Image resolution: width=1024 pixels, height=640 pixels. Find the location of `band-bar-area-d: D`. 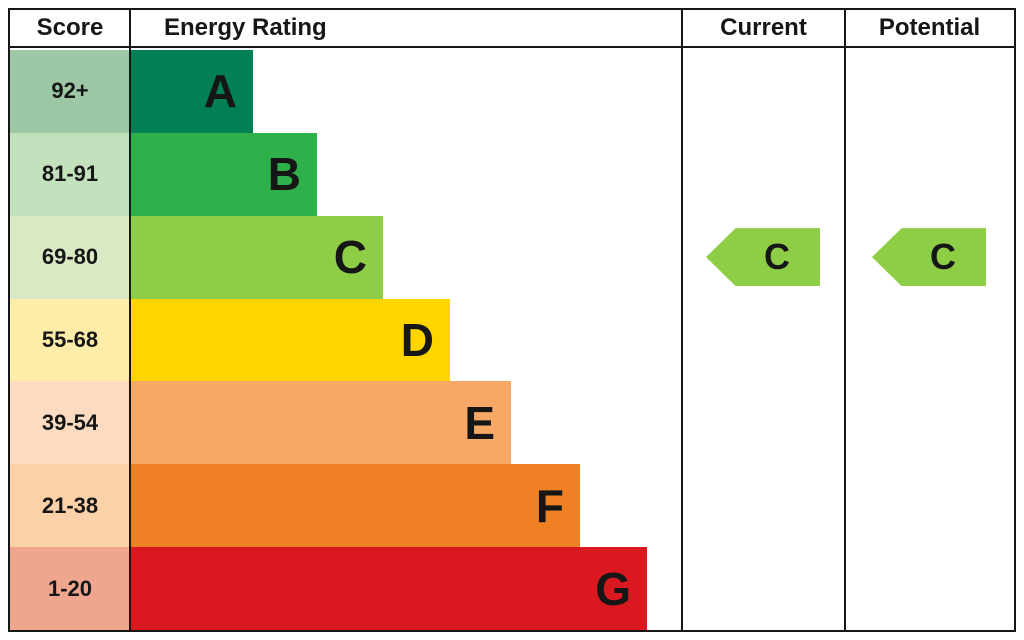

band-bar-area-d: D is located at coordinates (572, 340).